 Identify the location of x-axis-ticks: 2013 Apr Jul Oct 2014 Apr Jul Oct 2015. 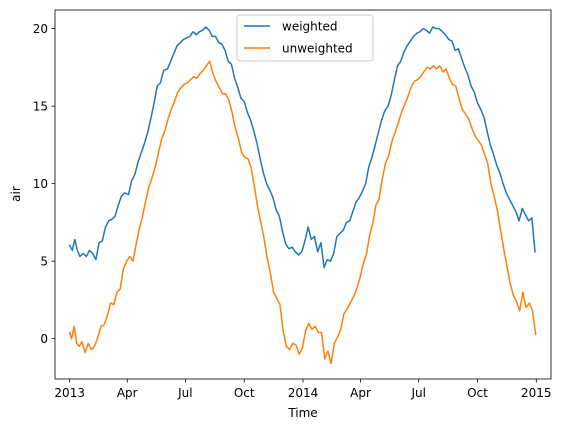
(303, 389).